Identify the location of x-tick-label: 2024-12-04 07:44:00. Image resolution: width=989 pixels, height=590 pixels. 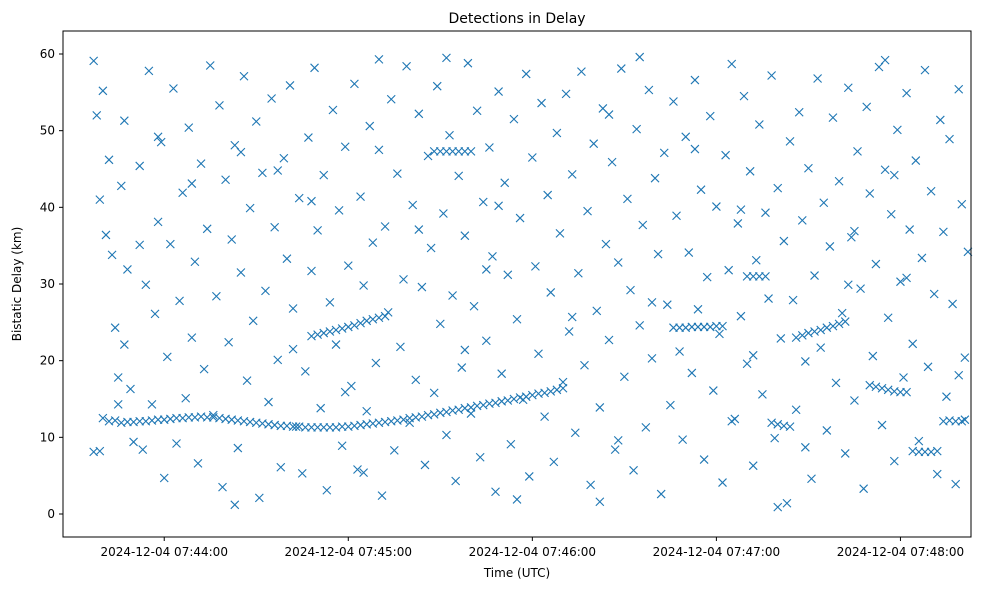
(164, 552).